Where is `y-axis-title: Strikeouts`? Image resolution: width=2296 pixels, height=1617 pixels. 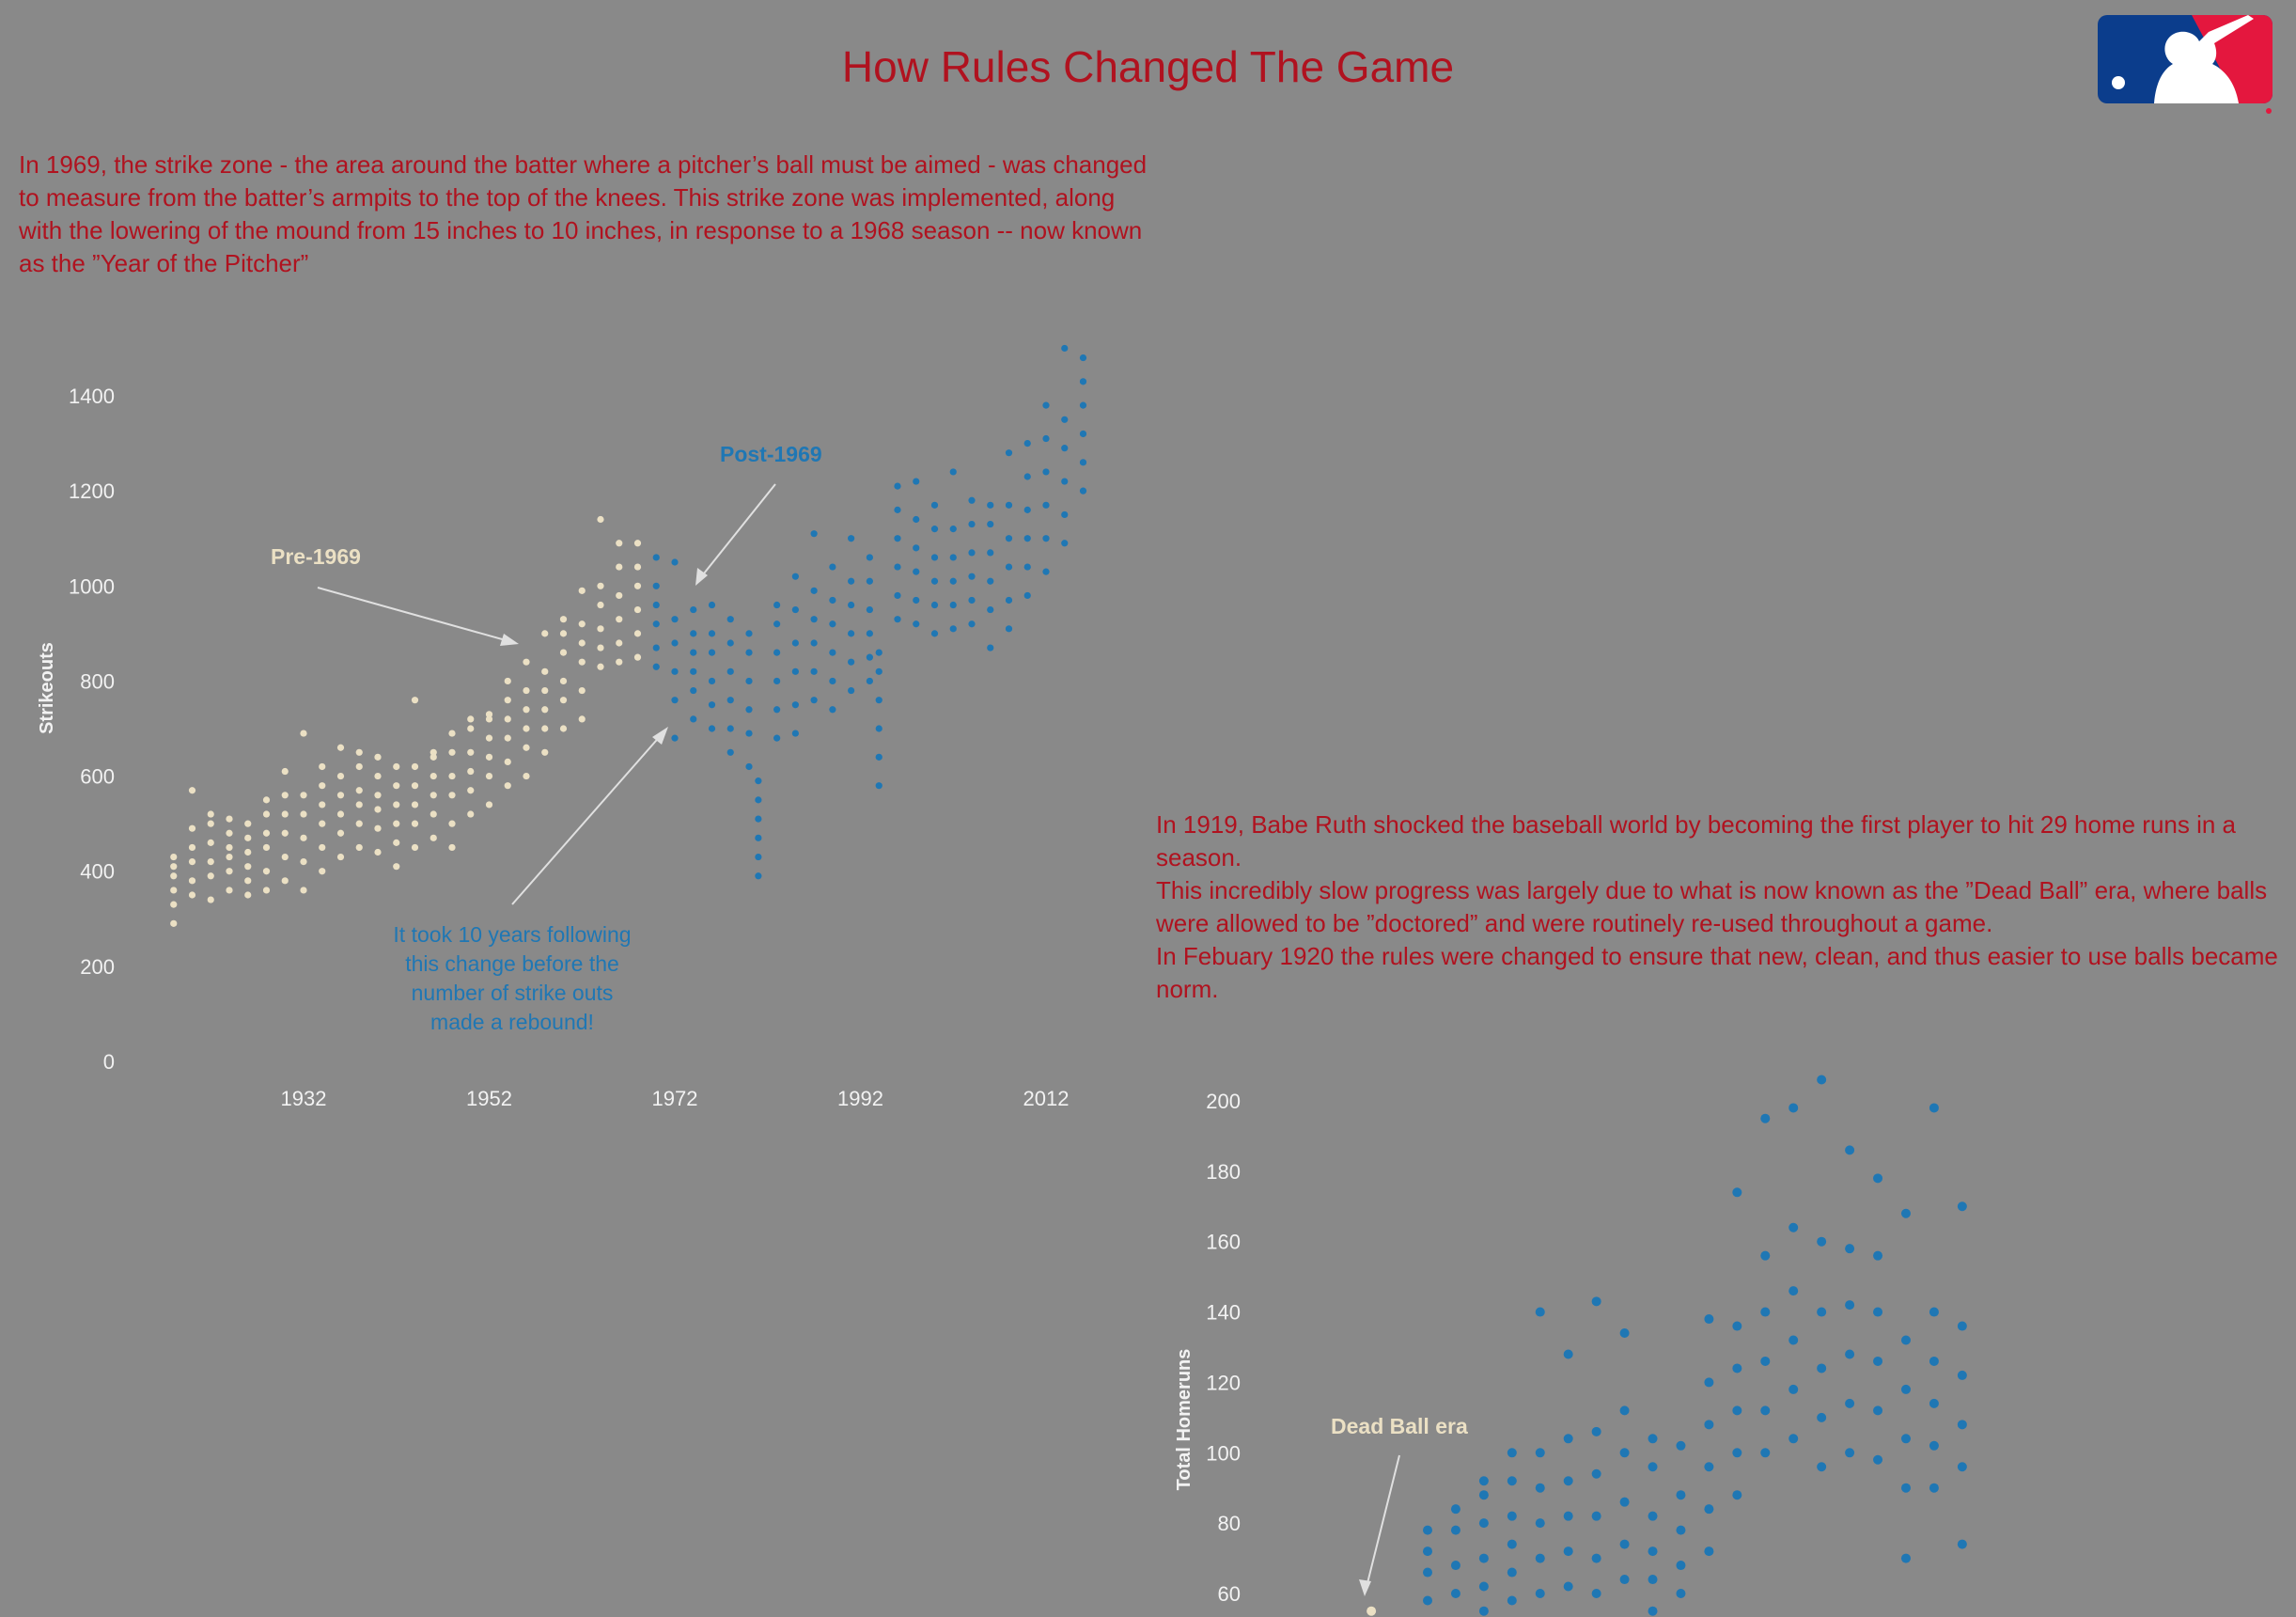 y-axis-title: Strikeouts is located at coordinates (47, 688).